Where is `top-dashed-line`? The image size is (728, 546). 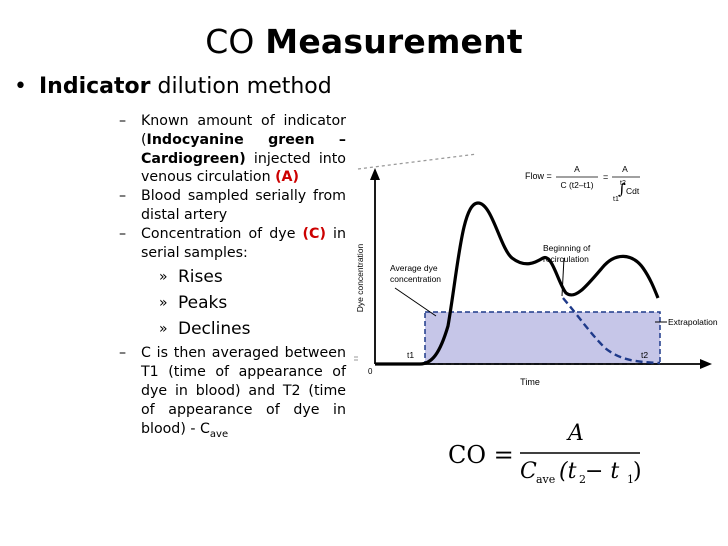 top-dashed-line is located at coordinates (417, 161).